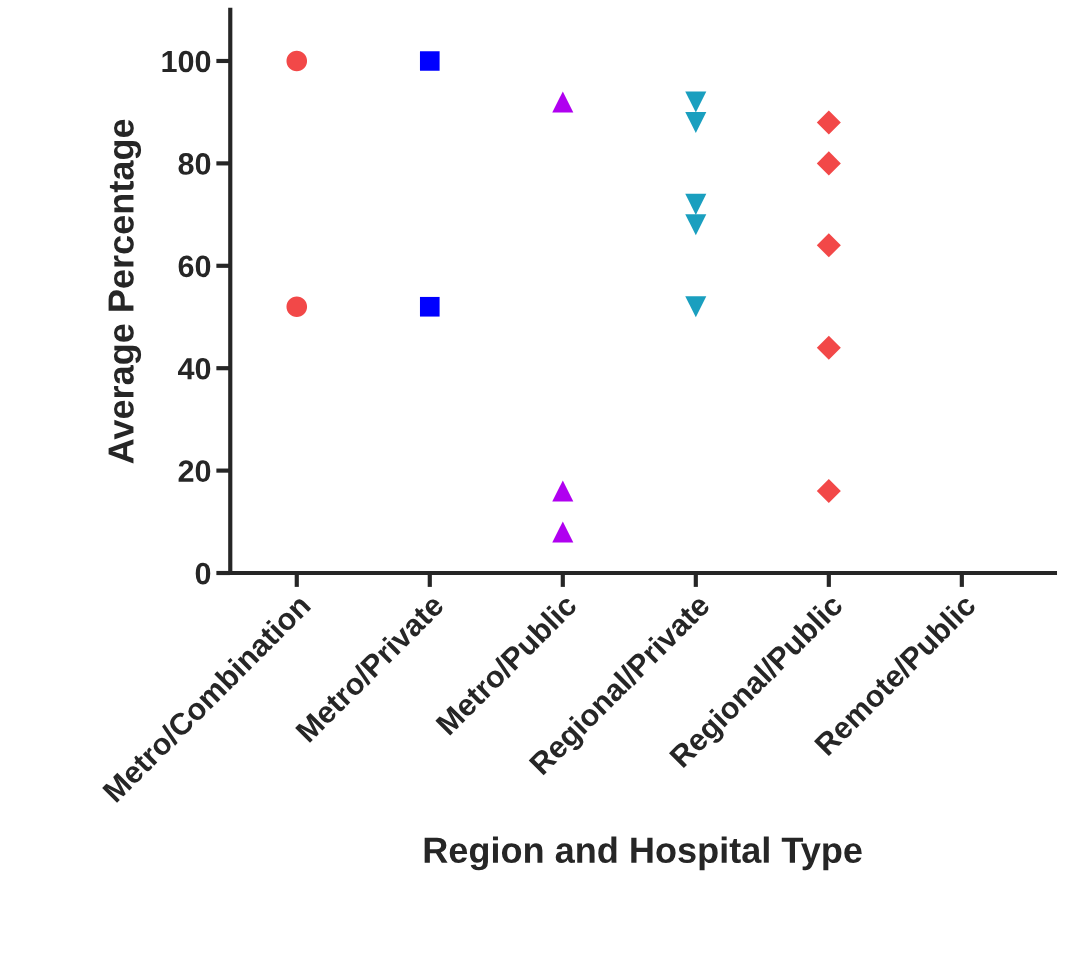 The width and height of the screenshot is (1071, 977). I want to click on y-tick-label: 100, so click(186, 61).